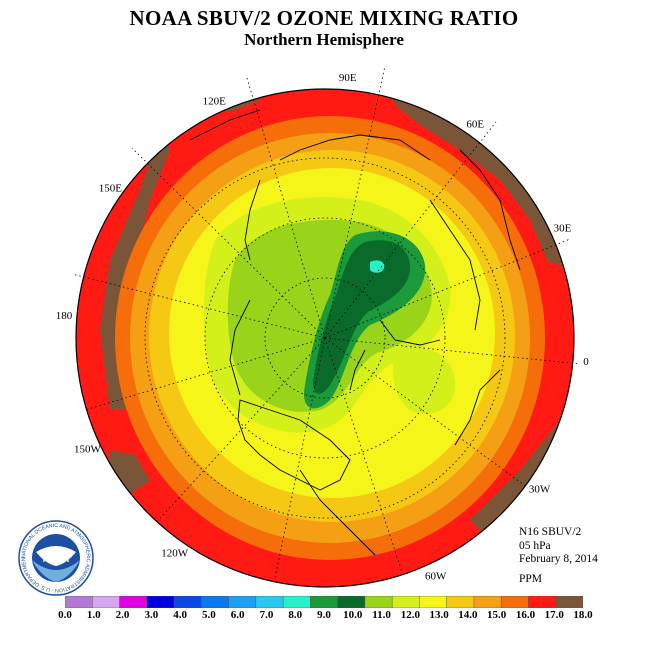 Image resolution: width=648 pixels, height=648 pixels. I want to click on colorbar-tick-label: 6.0, so click(237, 615).